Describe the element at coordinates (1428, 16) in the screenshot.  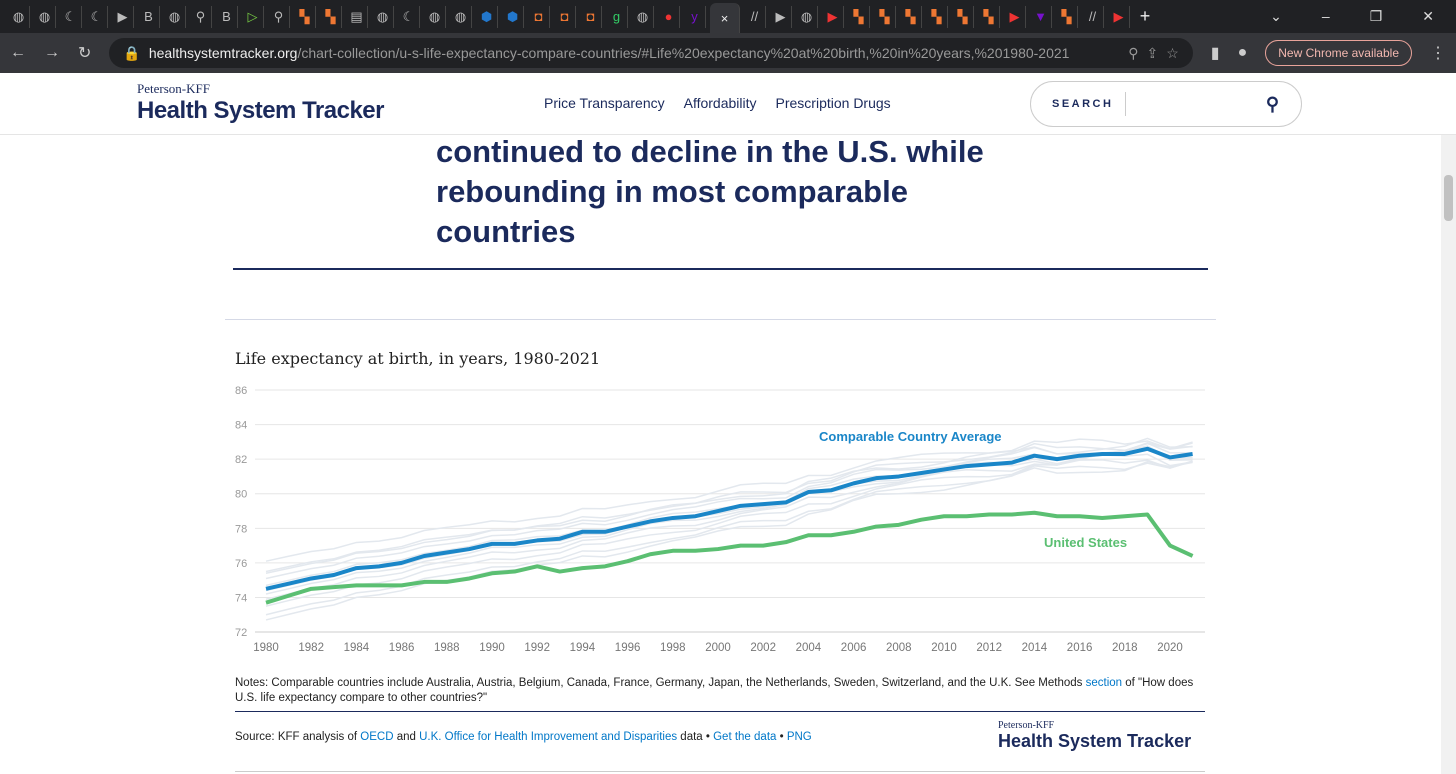
I see `close-window-icon: ✕` at that location.